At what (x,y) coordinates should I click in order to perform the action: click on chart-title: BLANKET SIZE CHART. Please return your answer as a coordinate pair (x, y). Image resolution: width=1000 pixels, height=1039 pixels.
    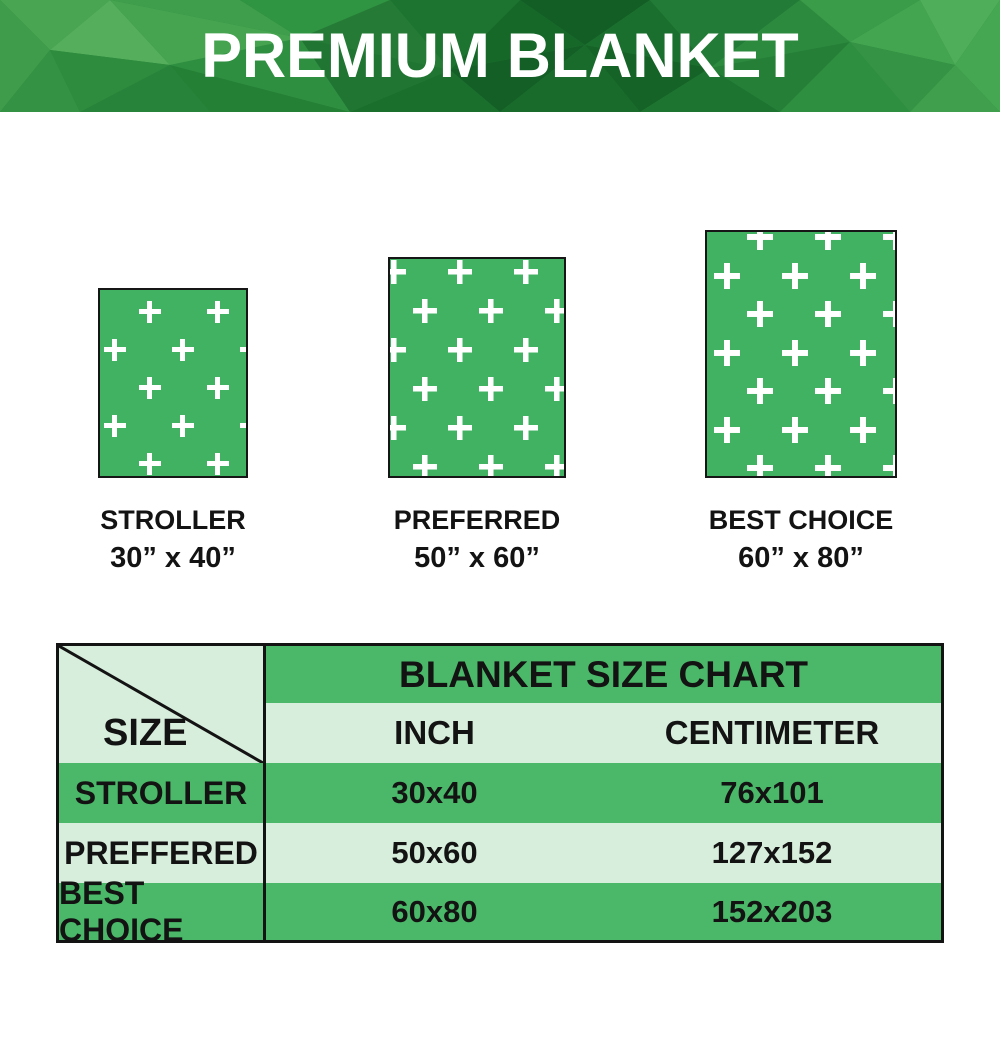
    Looking at the image, I should click on (603, 674).